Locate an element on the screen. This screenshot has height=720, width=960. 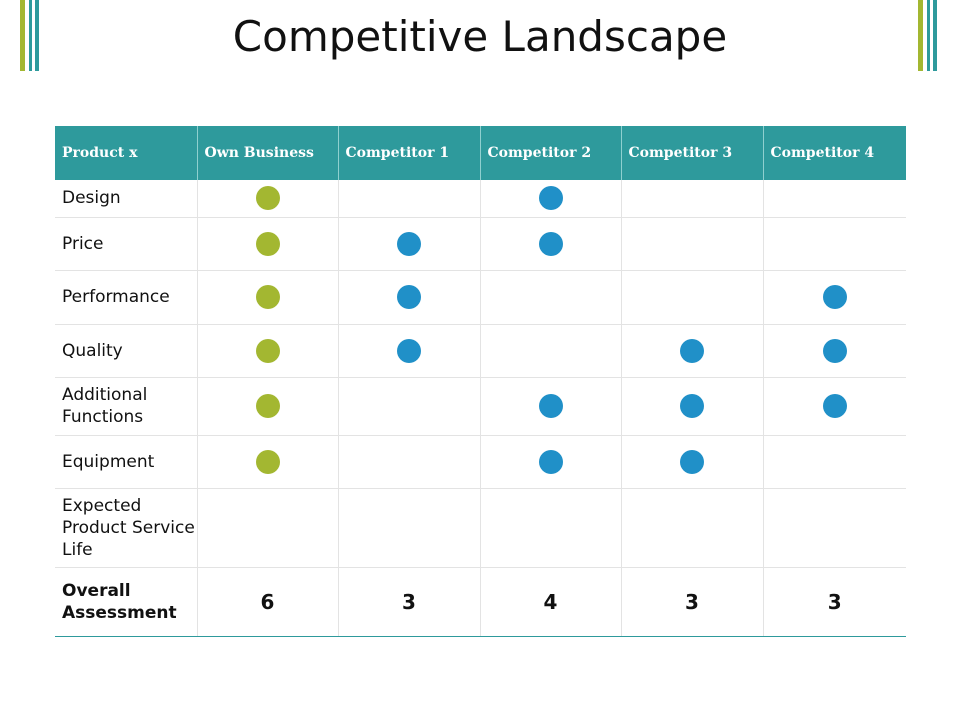
column-header: Competitor 3 is located at coordinates (692, 153).